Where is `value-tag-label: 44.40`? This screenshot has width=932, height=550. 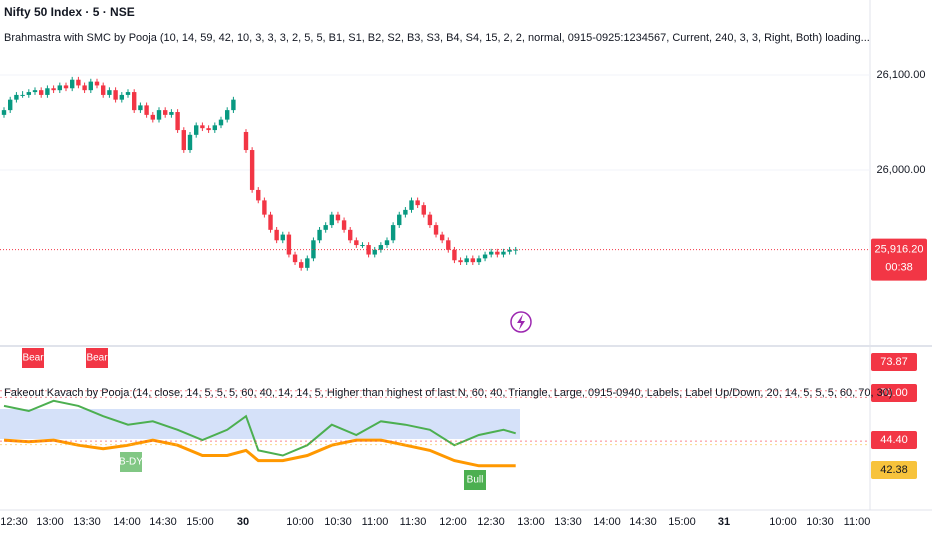 value-tag-label: 44.40 is located at coordinates (894, 440).